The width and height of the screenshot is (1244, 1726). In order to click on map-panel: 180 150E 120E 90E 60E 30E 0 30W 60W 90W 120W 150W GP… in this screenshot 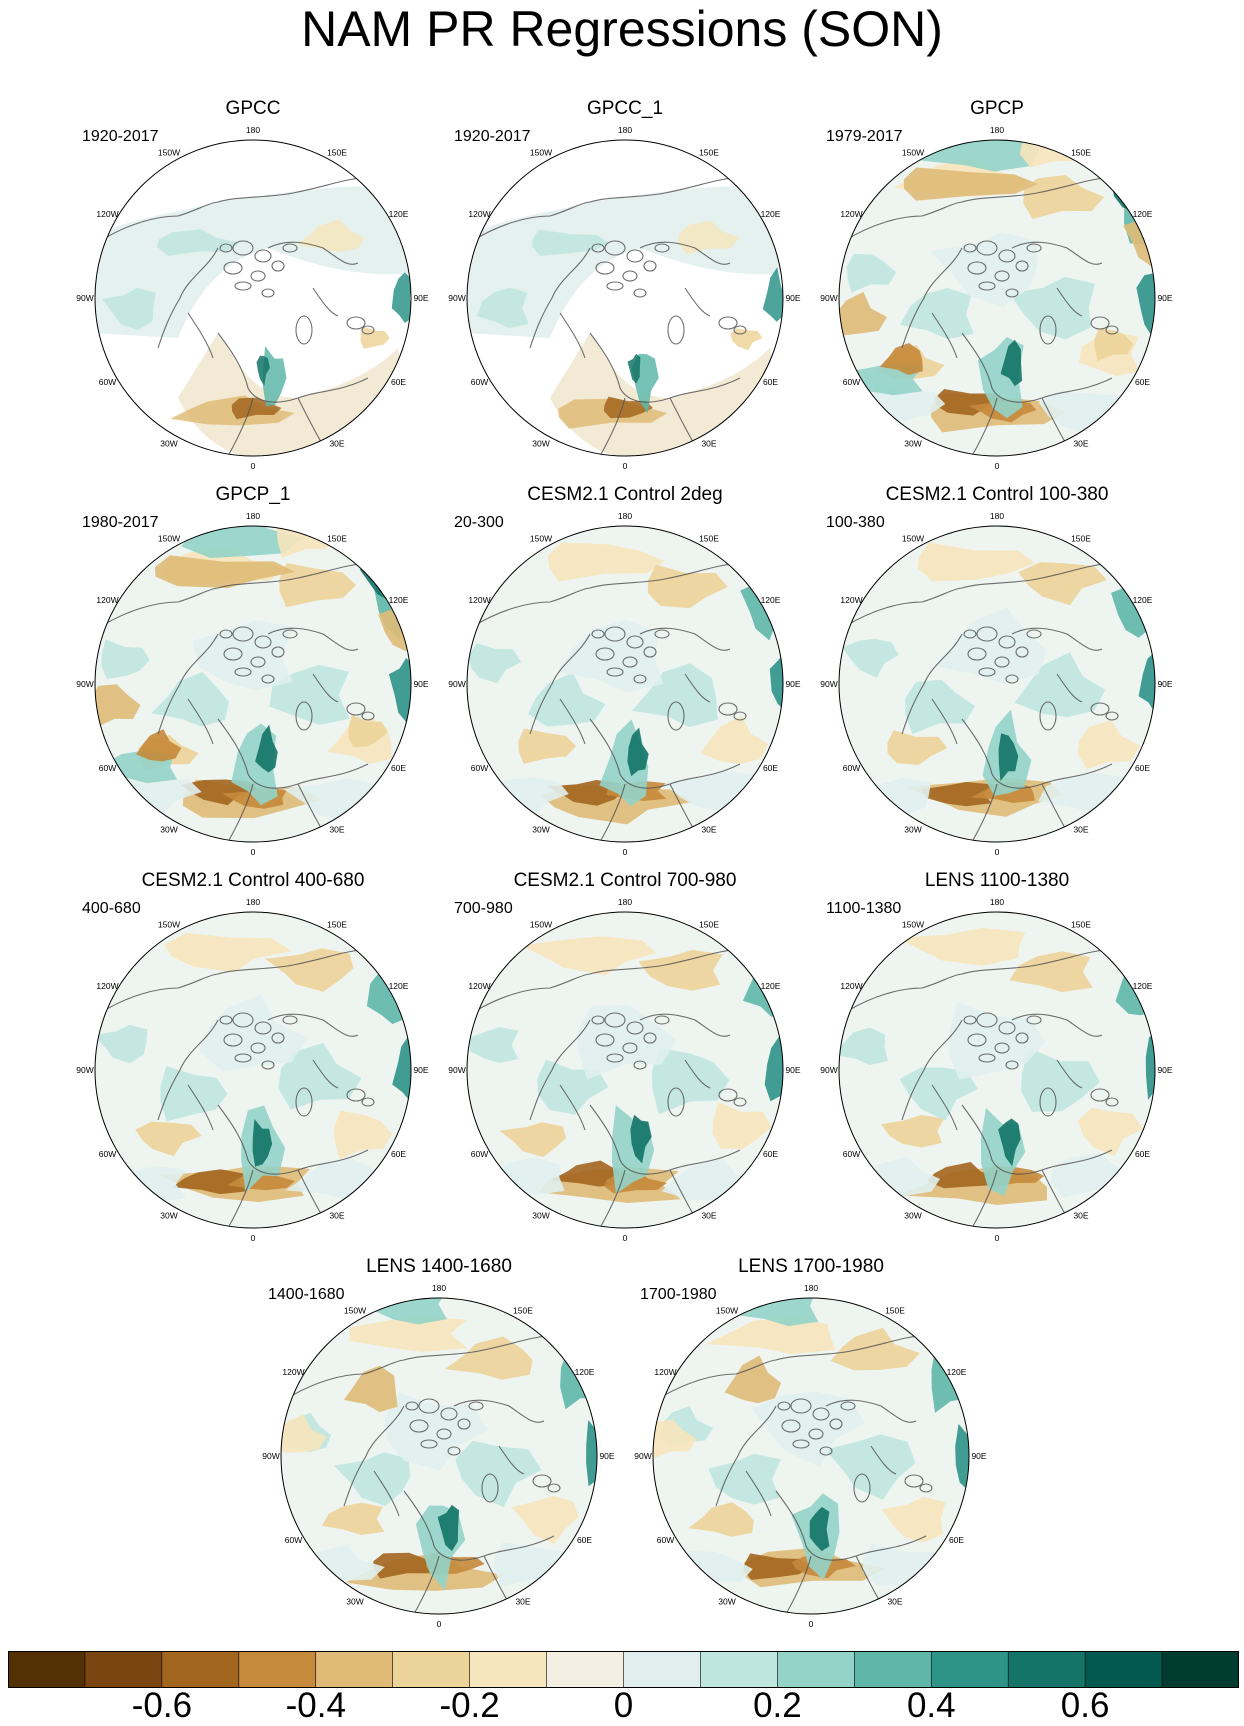, I will do `click(253, 674)`.